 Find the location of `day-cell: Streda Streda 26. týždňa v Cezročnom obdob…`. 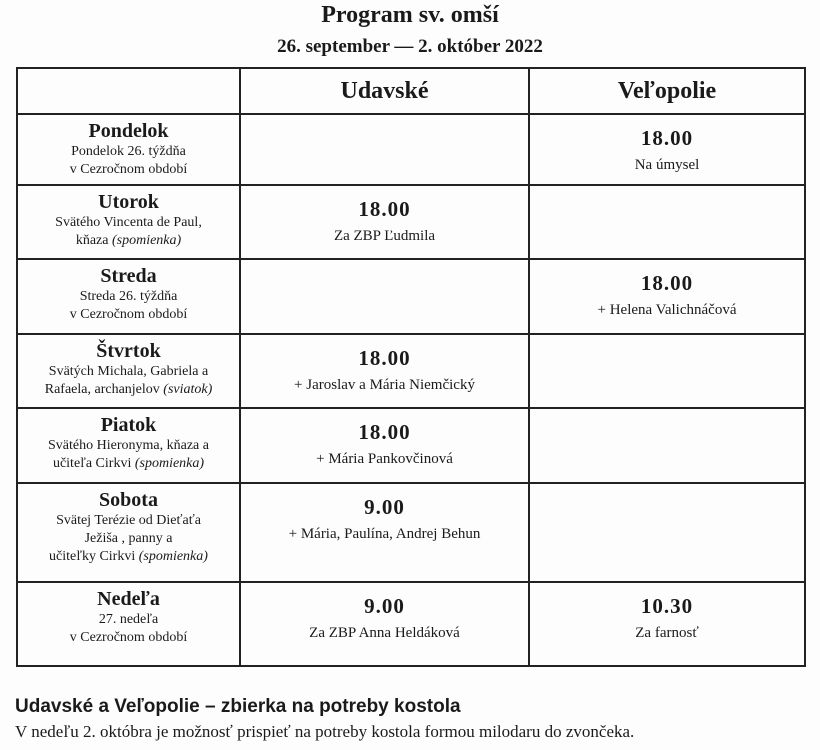

day-cell: Streda Streda 26. týždňa v Cezročnom obdob… is located at coordinates (128, 296).